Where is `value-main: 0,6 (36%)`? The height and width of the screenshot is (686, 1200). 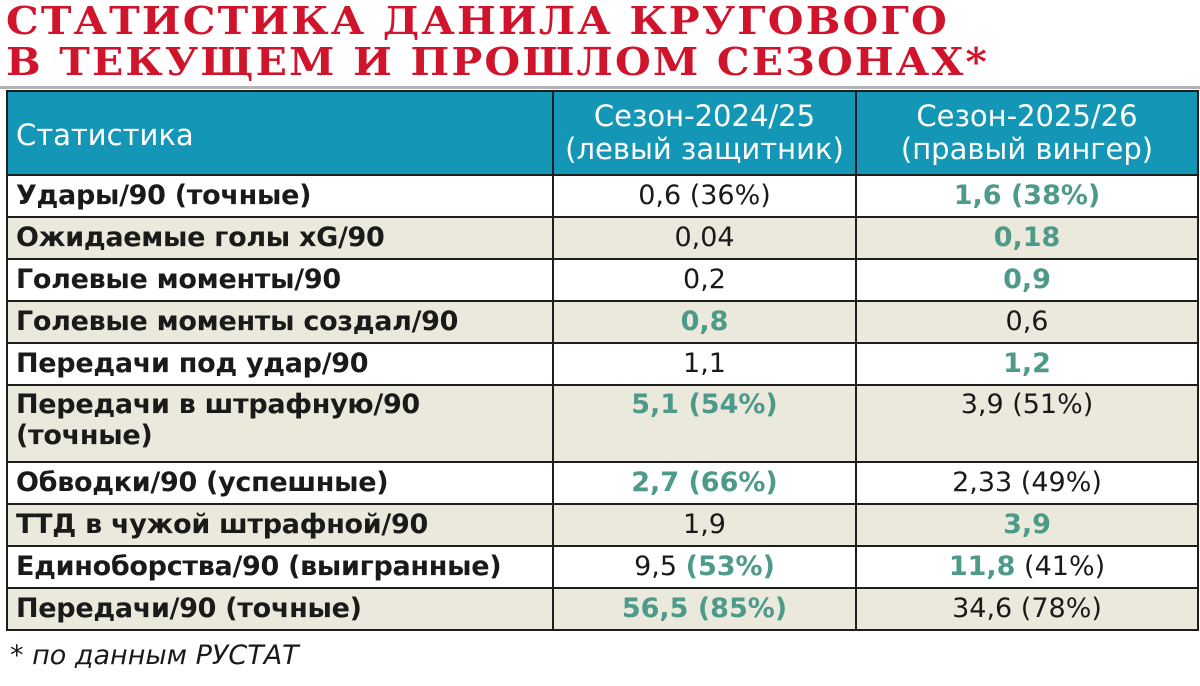 value-main: 0,6 (36%) is located at coordinates (704, 195).